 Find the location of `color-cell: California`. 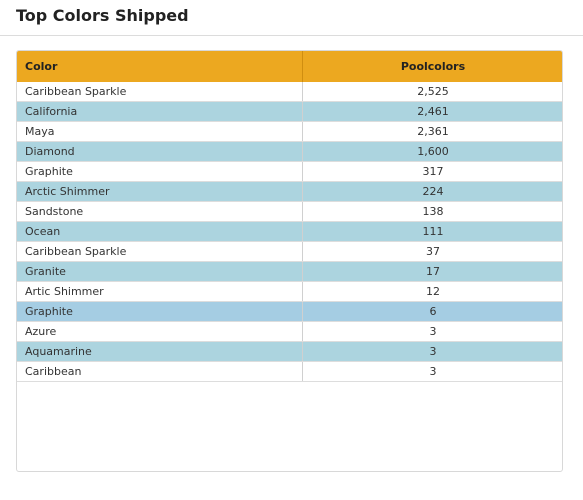

color-cell: California is located at coordinates (160, 111).